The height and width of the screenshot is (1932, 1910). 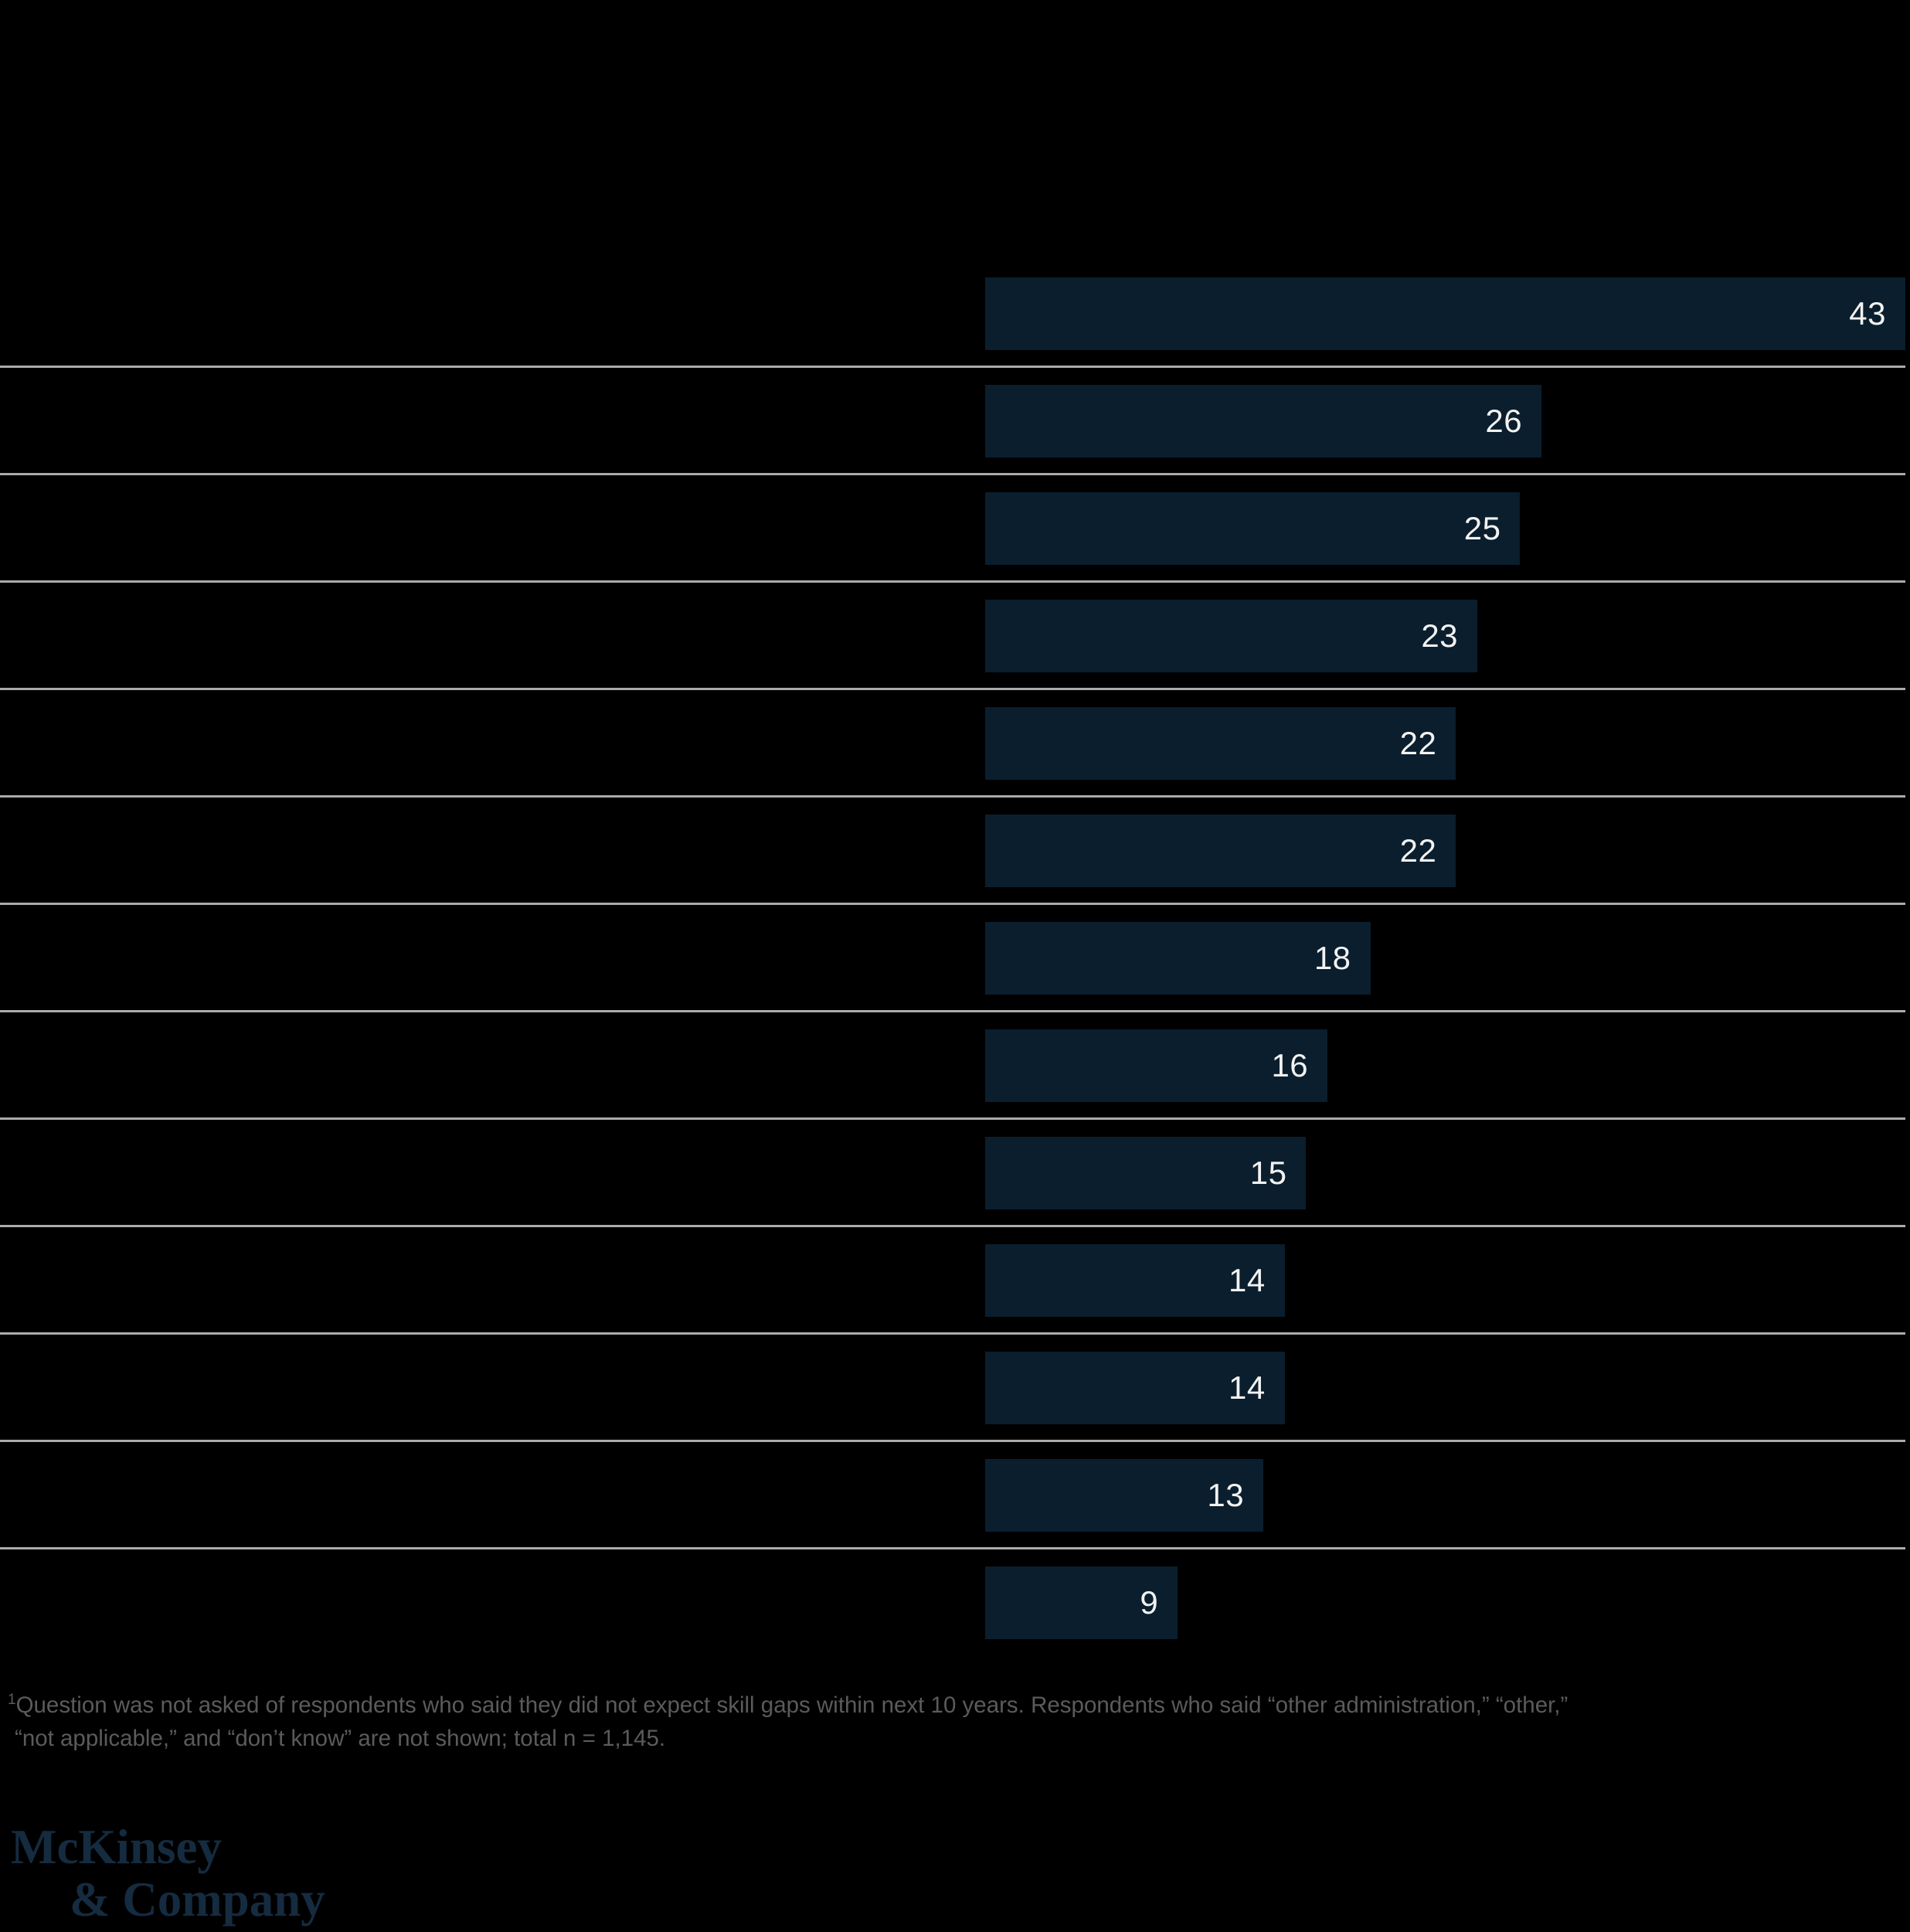 What do you see at coordinates (952, 1173) in the screenshot?
I see `bar-row: 15` at bounding box center [952, 1173].